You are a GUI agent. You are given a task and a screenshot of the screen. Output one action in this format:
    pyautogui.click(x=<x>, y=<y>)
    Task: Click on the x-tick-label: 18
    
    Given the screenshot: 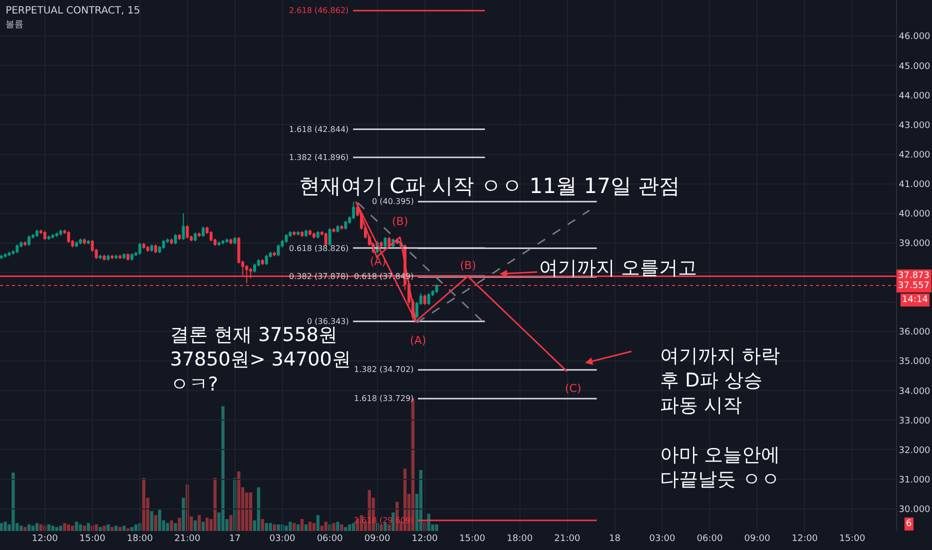 What is the action you would take?
    pyautogui.click(x=615, y=539)
    